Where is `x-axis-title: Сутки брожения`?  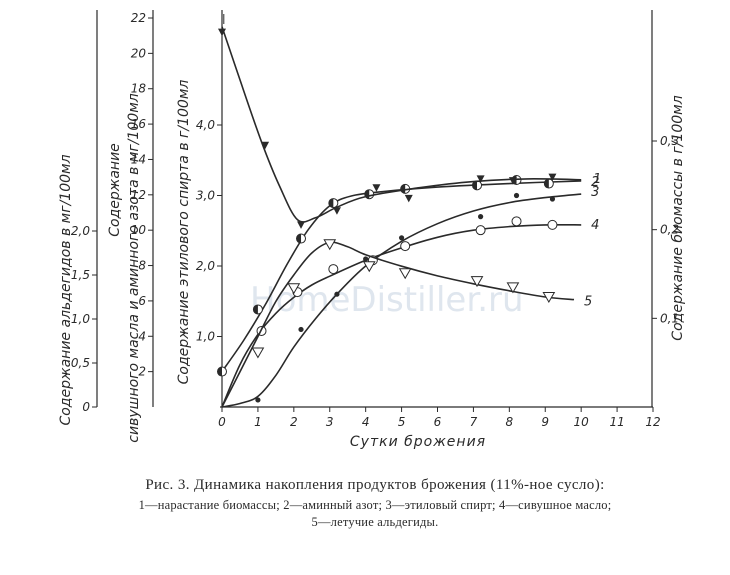
x-axis-title: Сутки брожения is located at coordinates (418, 442).